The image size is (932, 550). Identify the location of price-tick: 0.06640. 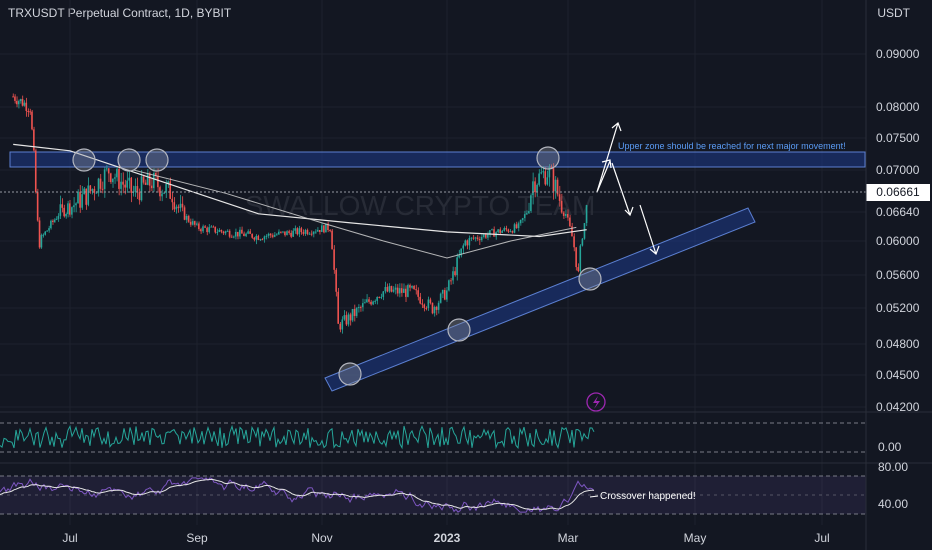
(898, 212).